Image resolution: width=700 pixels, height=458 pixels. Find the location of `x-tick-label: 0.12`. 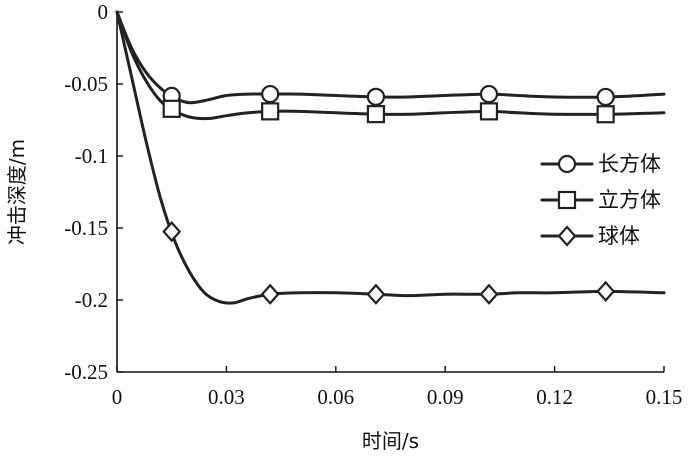

x-tick-label: 0.12 is located at coordinates (554, 397).